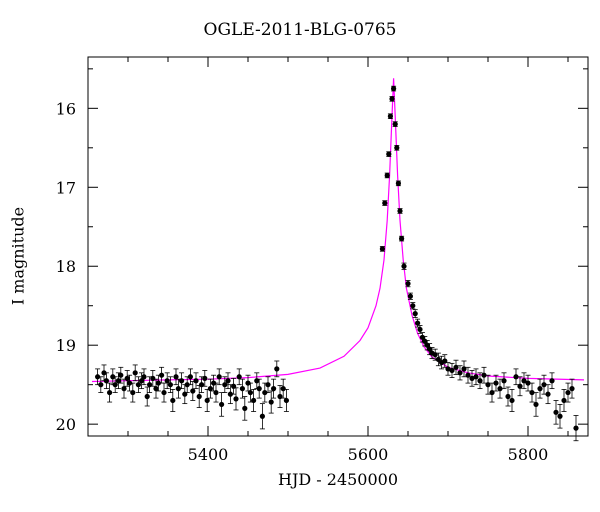  What do you see at coordinates (66, 424) in the screenshot?
I see `y-tick-label: 20` at bounding box center [66, 424].